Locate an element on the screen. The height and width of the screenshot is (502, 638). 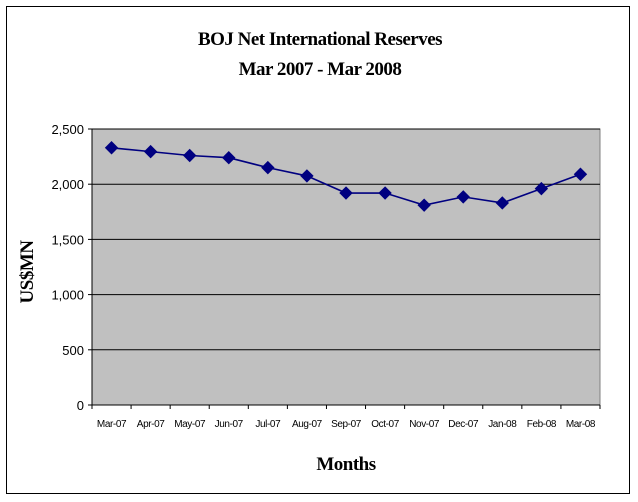
y-axis-title: US$MN is located at coordinates (27, 272).